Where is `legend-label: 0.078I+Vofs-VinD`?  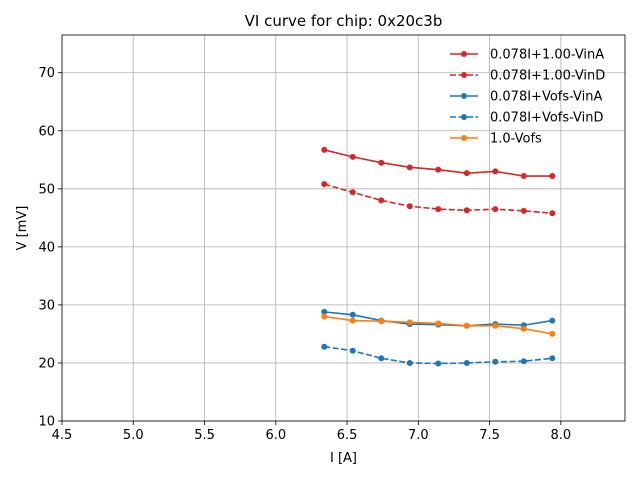 legend-label: 0.078I+Vofs-VinD is located at coordinates (547, 118).